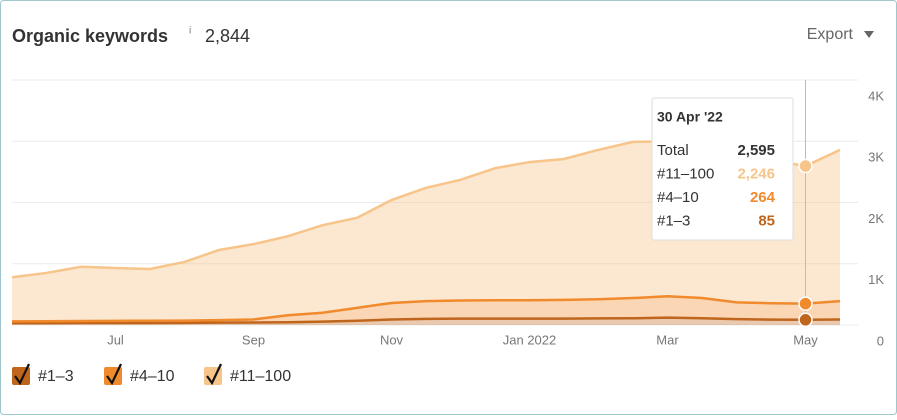 The image size is (897, 420). Describe the element at coordinates (667, 339) in the screenshot. I see `x-tick-label: Mar` at that location.